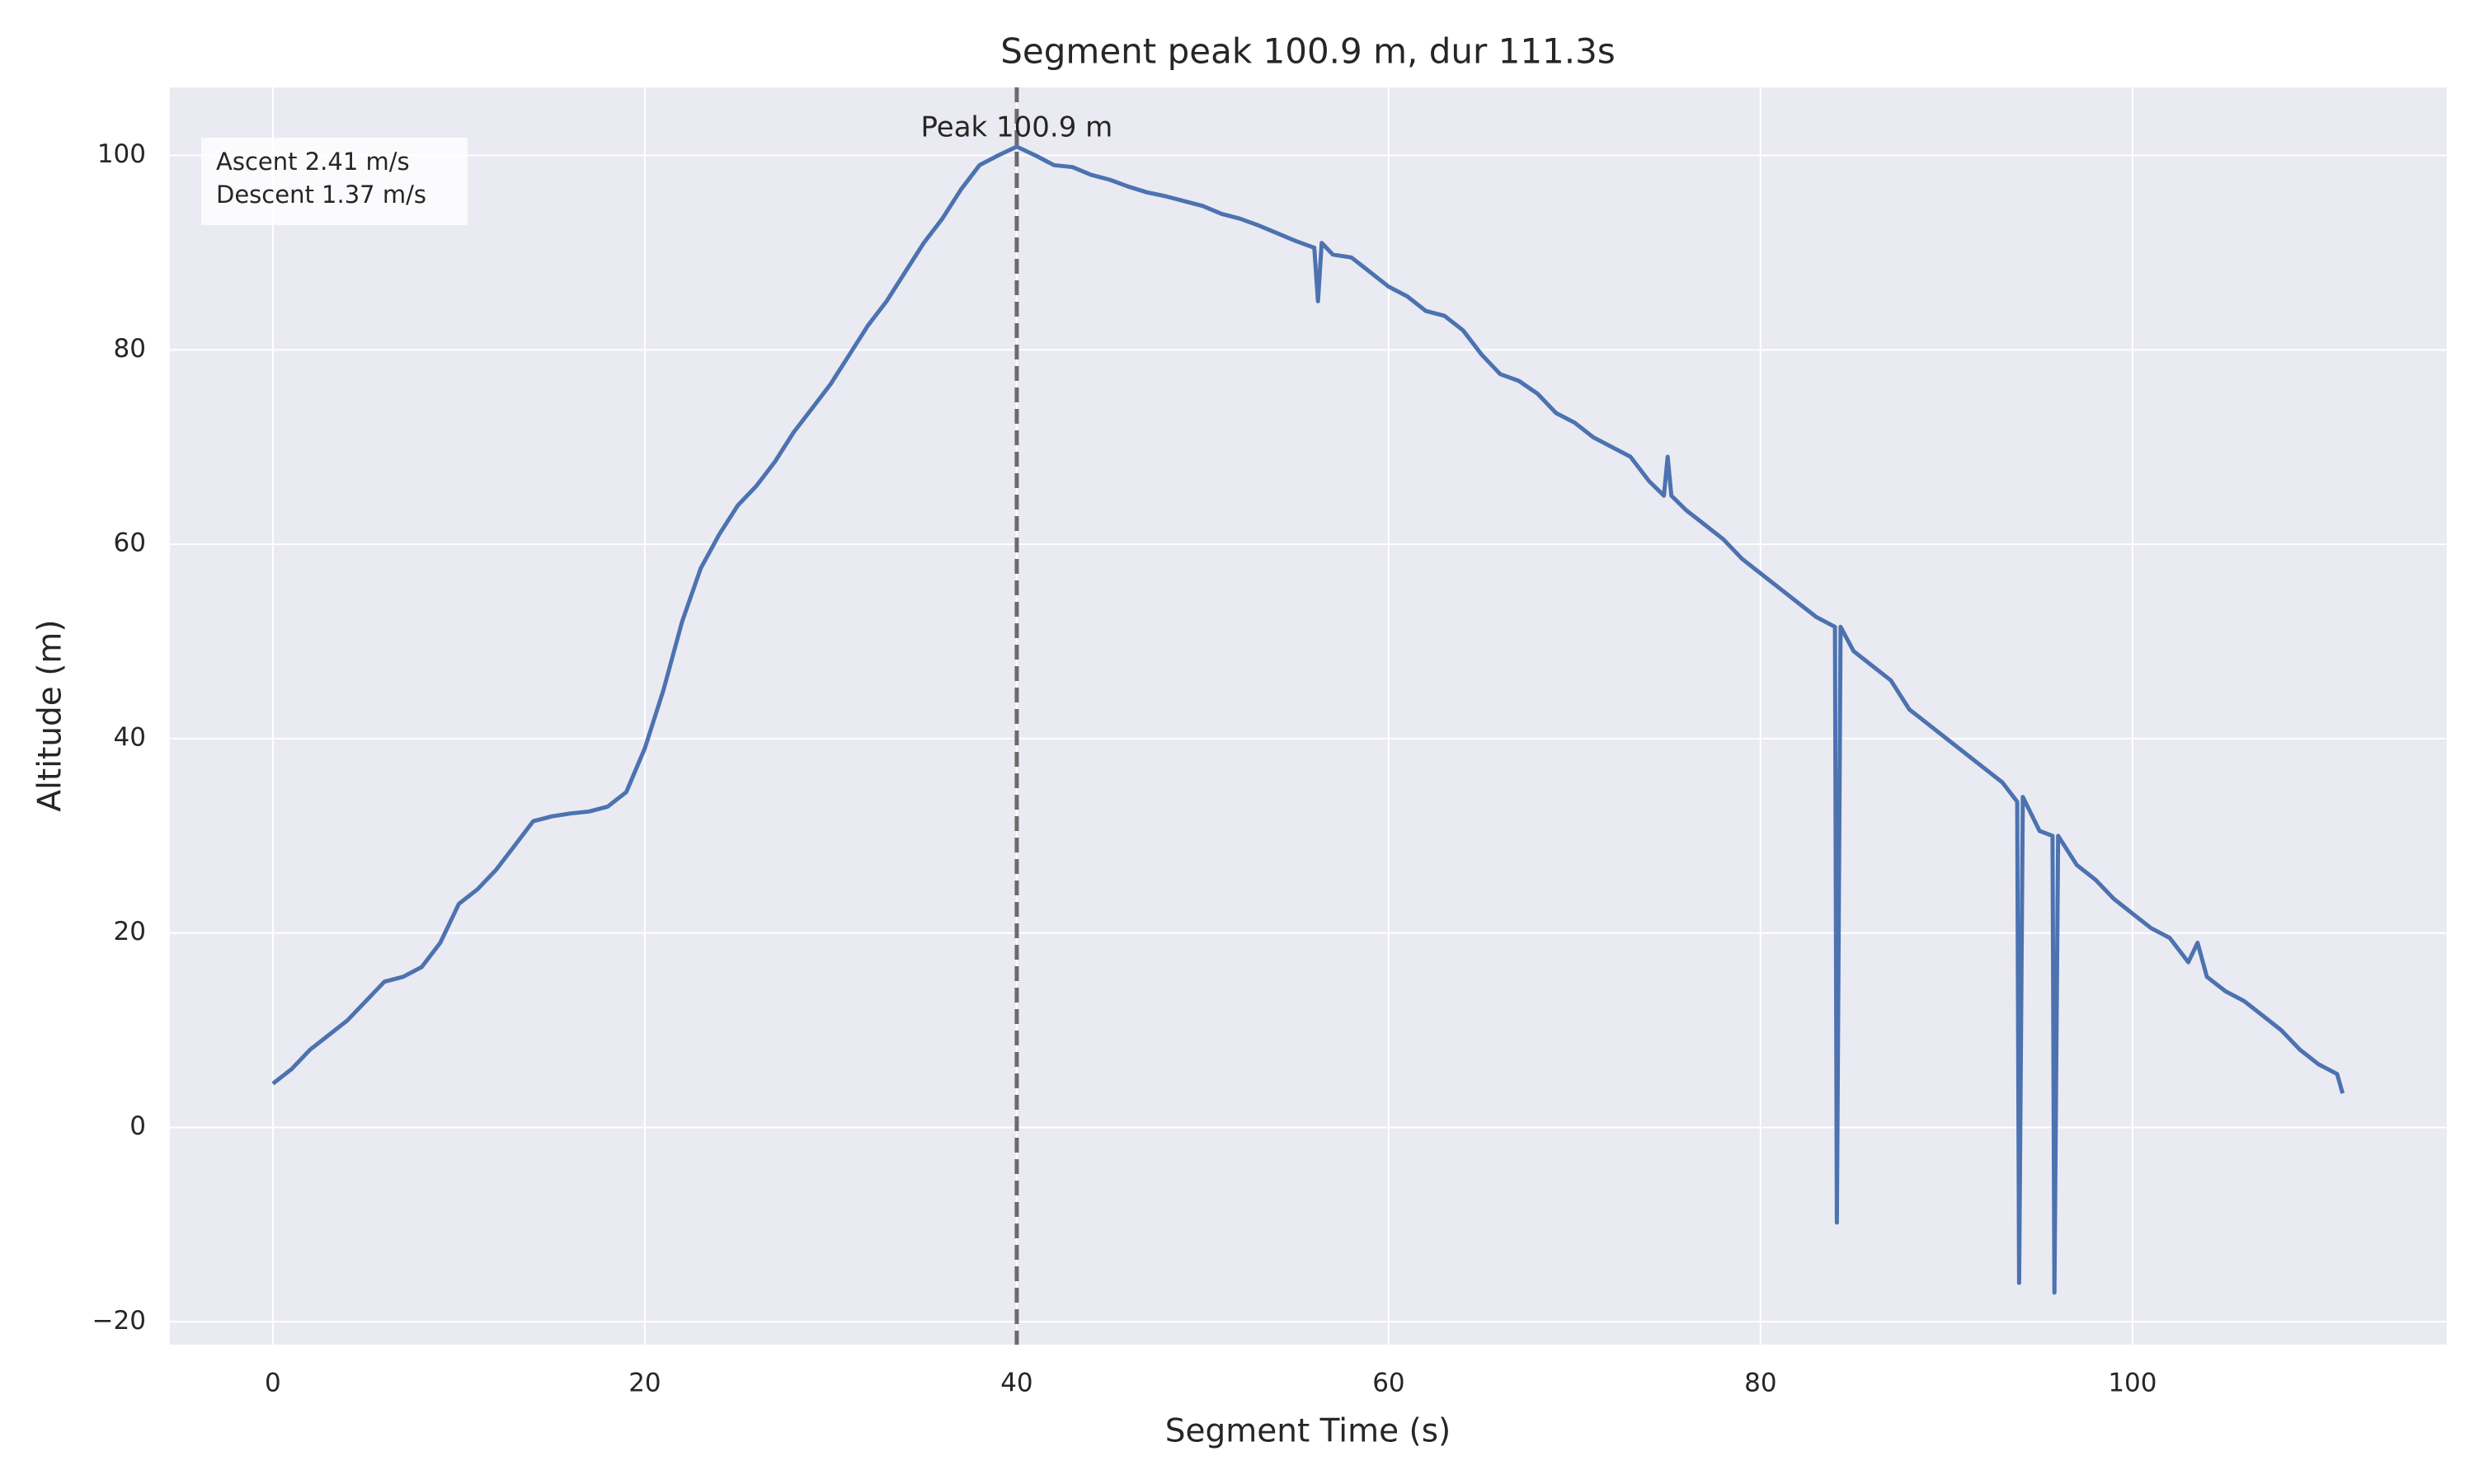 This screenshot has height=1484, width=2474. Describe the element at coordinates (130, 737) in the screenshot. I see `y-tick-label: 40` at that location.